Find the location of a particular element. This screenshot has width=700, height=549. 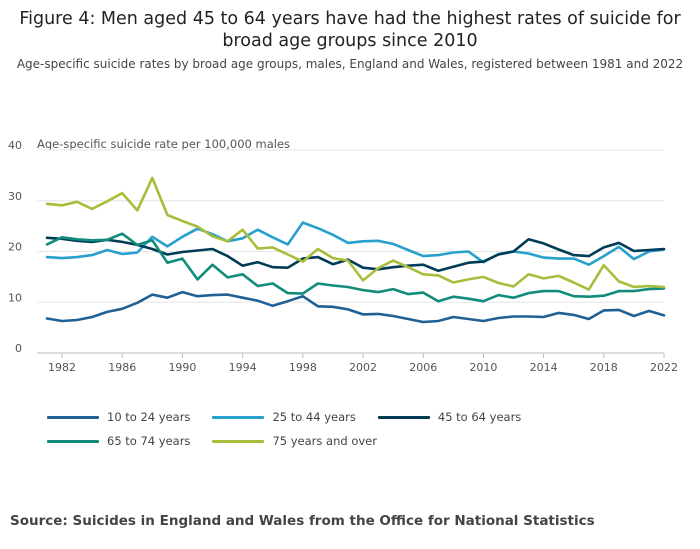

y-tick-label: 30 is located at coordinates (15, 196).